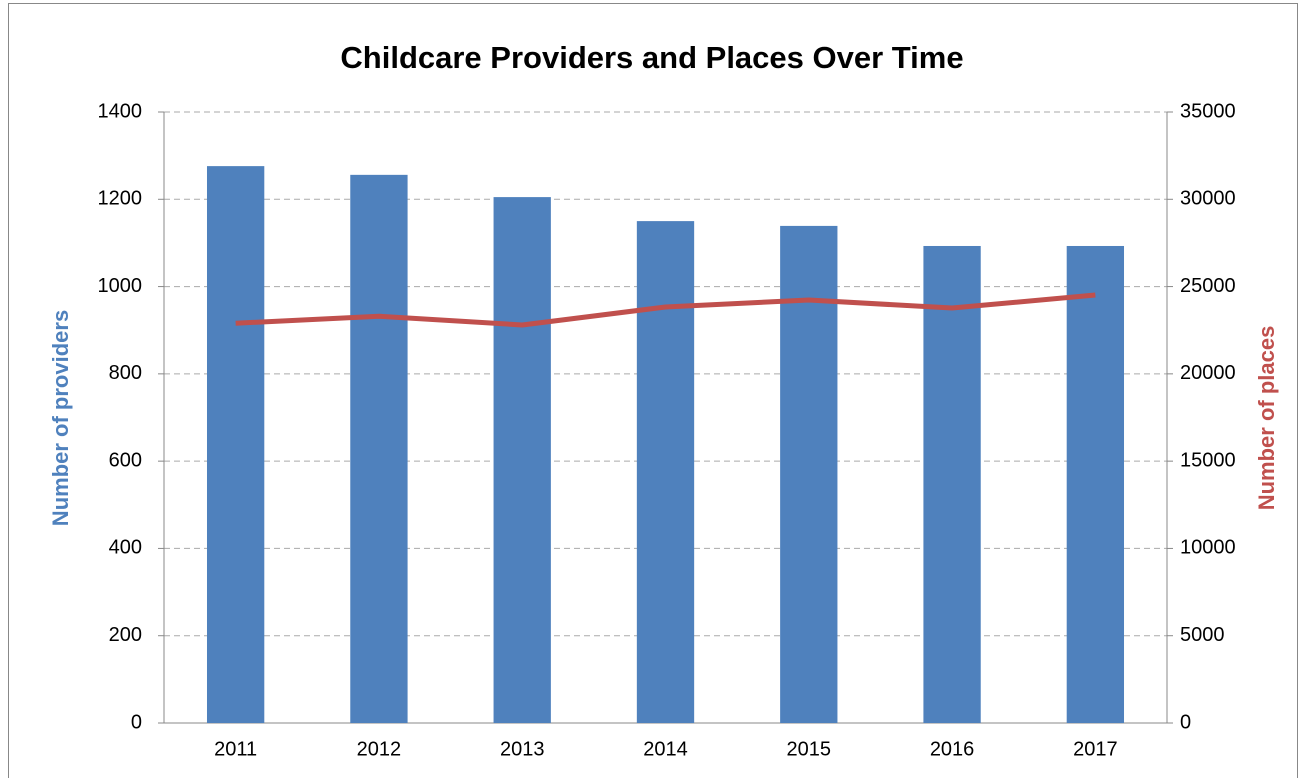 The height and width of the screenshot is (778, 1306). I want to click on x-tick-label: 2014, so click(665, 749).